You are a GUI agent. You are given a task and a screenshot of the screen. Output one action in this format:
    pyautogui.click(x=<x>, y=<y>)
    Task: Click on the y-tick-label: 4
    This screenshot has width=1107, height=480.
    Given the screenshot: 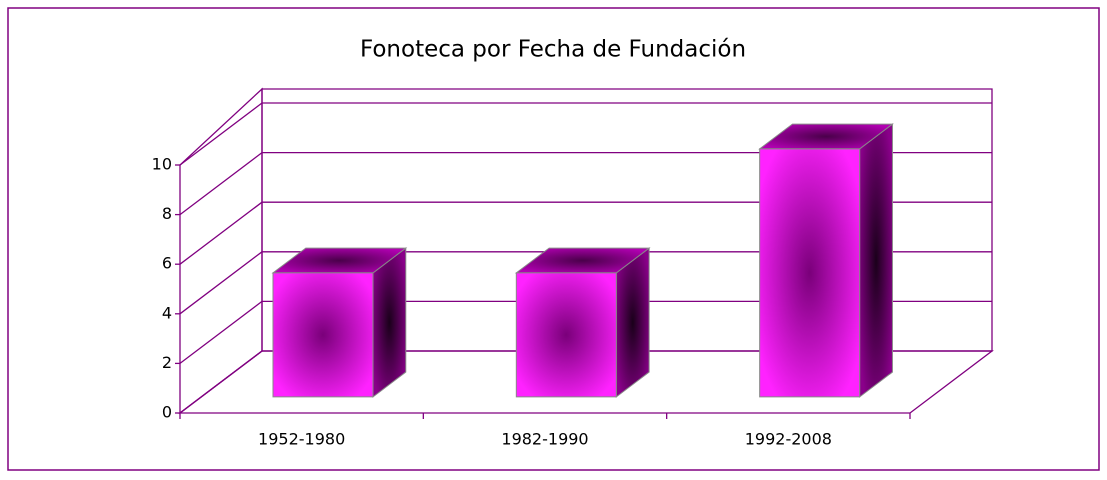 What is the action you would take?
    pyautogui.click(x=167, y=312)
    